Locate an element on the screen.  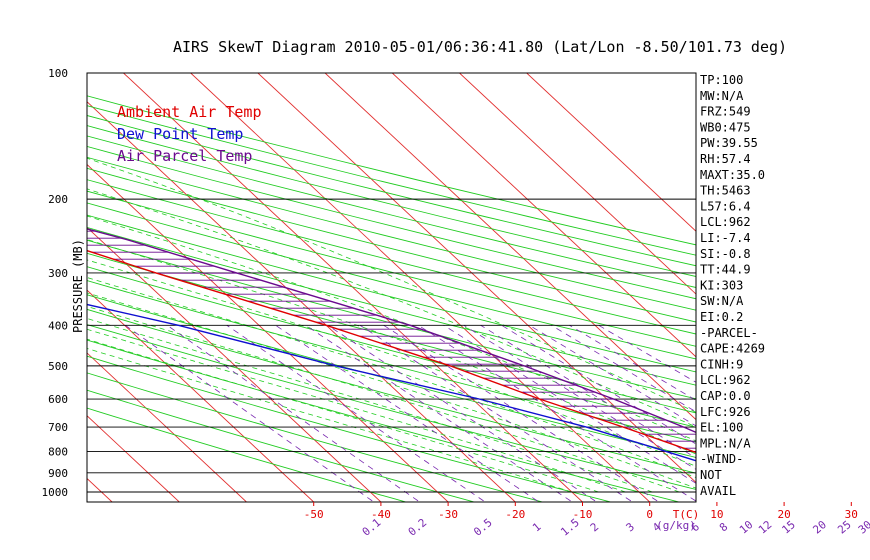
moist-adiabat-line is located at coordinates (329, 420).